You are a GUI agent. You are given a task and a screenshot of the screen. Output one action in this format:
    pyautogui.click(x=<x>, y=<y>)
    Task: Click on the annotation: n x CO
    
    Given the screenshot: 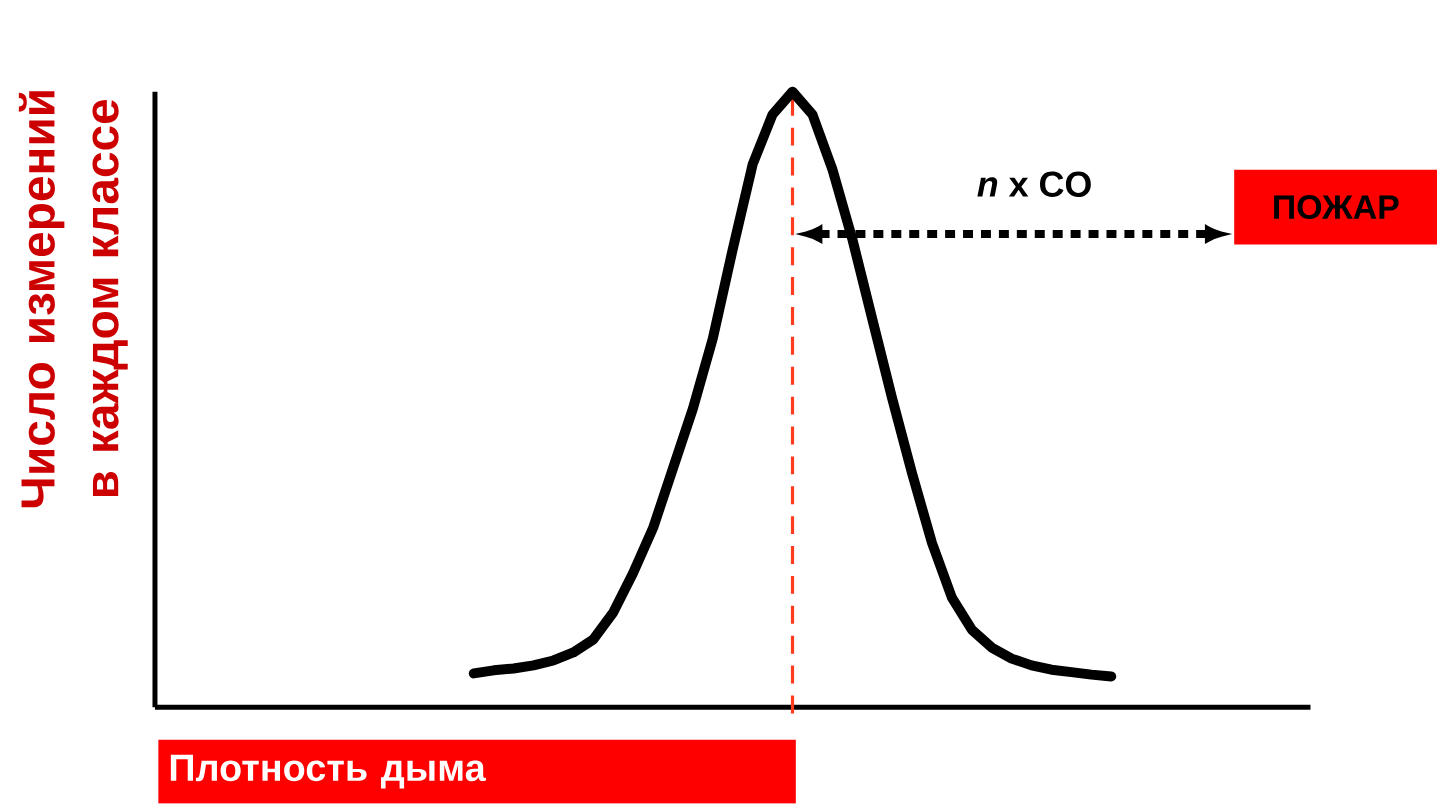 What is the action you would take?
    pyautogui.click(x=1034, y=184)
    